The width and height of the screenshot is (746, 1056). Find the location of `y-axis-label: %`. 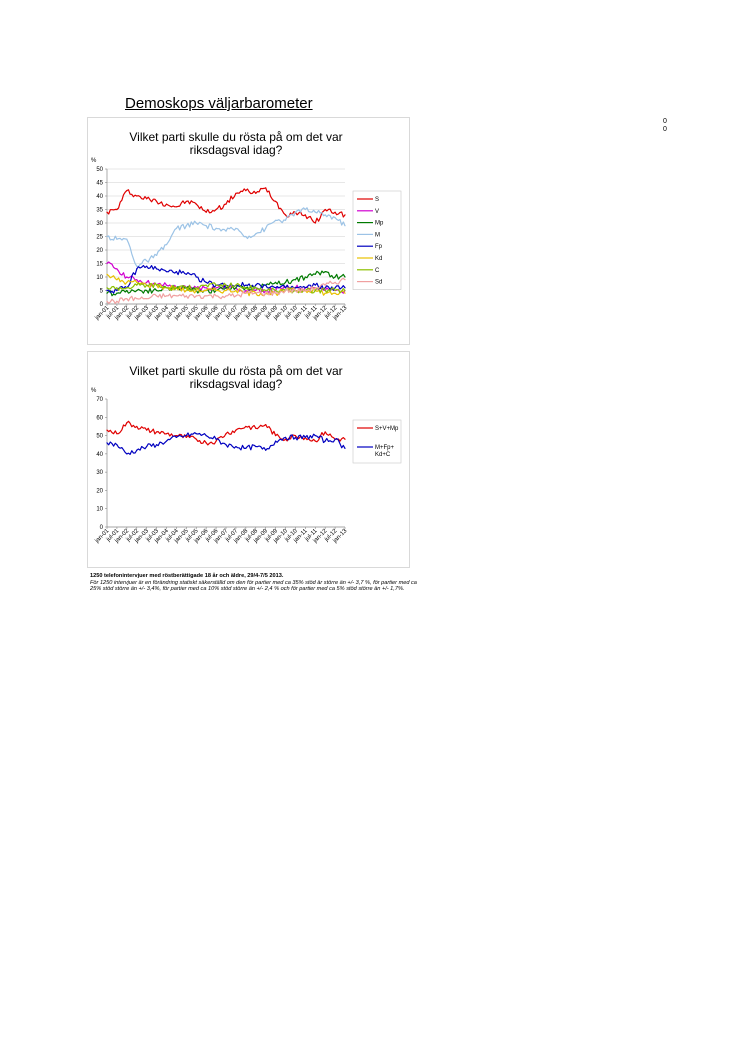

y-axis-label: % is located at coordinates (94, 161).